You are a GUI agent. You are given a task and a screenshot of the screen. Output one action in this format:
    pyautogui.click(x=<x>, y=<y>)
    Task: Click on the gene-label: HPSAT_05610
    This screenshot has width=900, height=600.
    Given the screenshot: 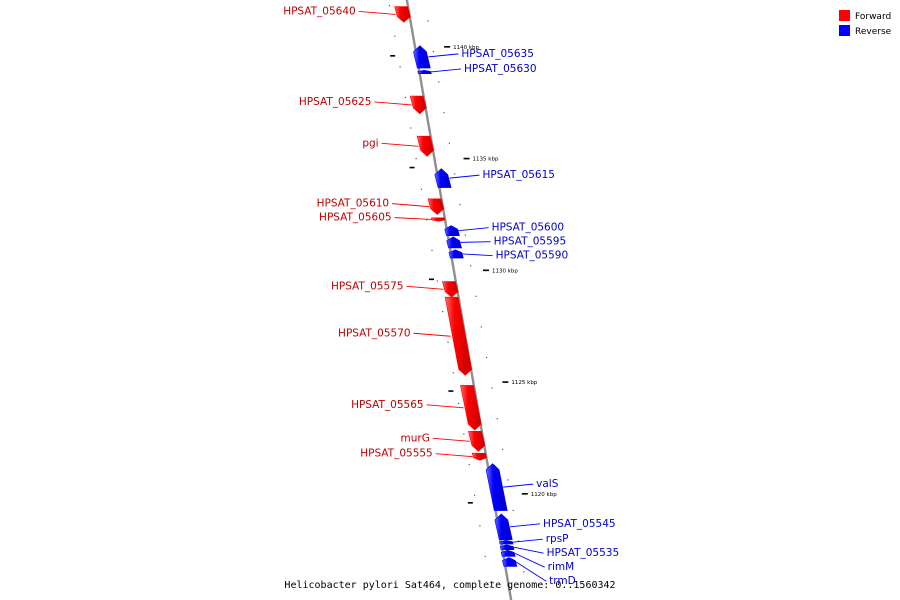 What is the action you would take?
    pyautogui.click(x=353, y=204)
    